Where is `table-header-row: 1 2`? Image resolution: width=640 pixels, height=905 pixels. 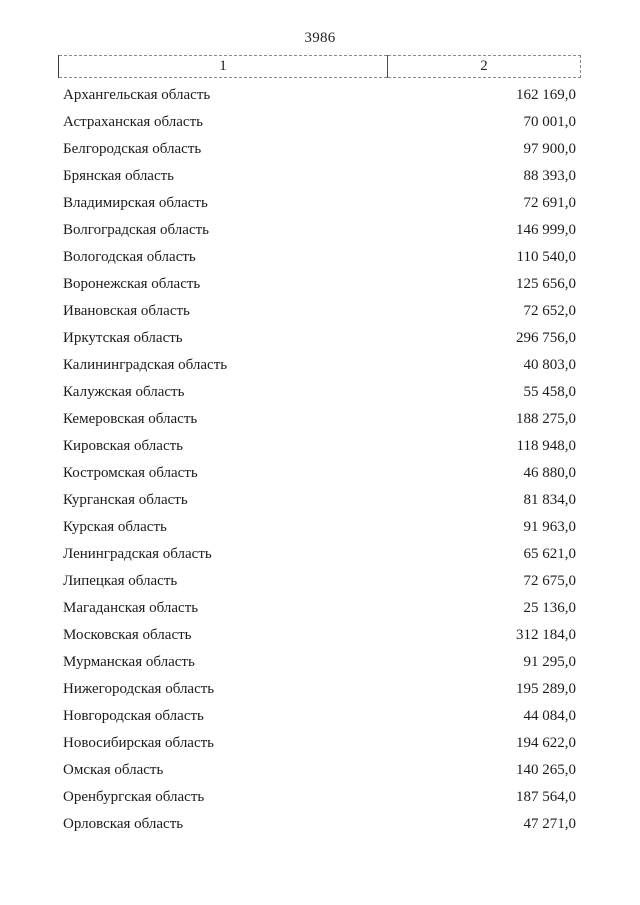 table-header-row: 1 2 is located at coordinates (319, 66).